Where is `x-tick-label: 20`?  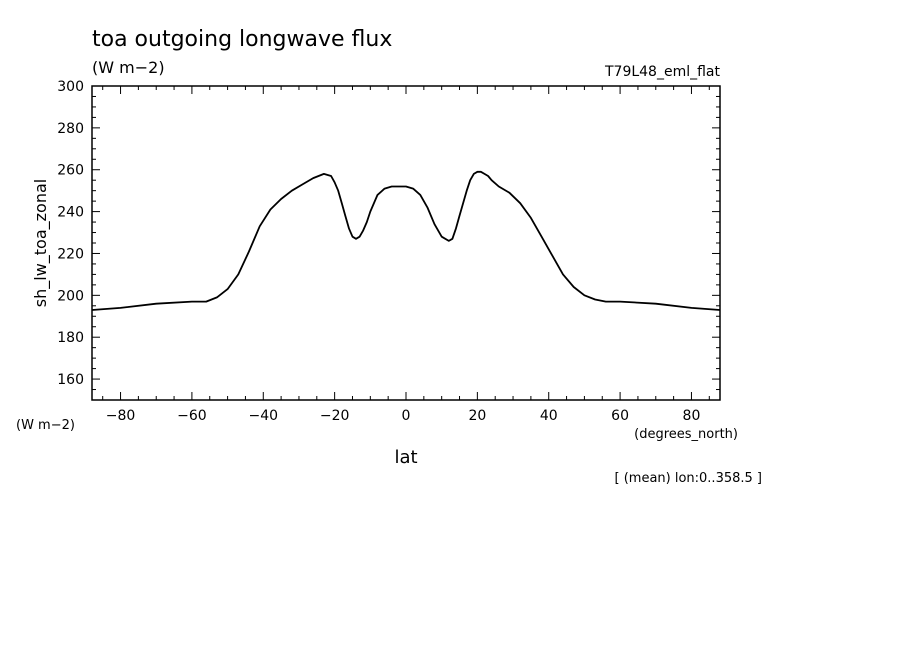 x-tick-label: 20 is located at coordinates (477, 416).